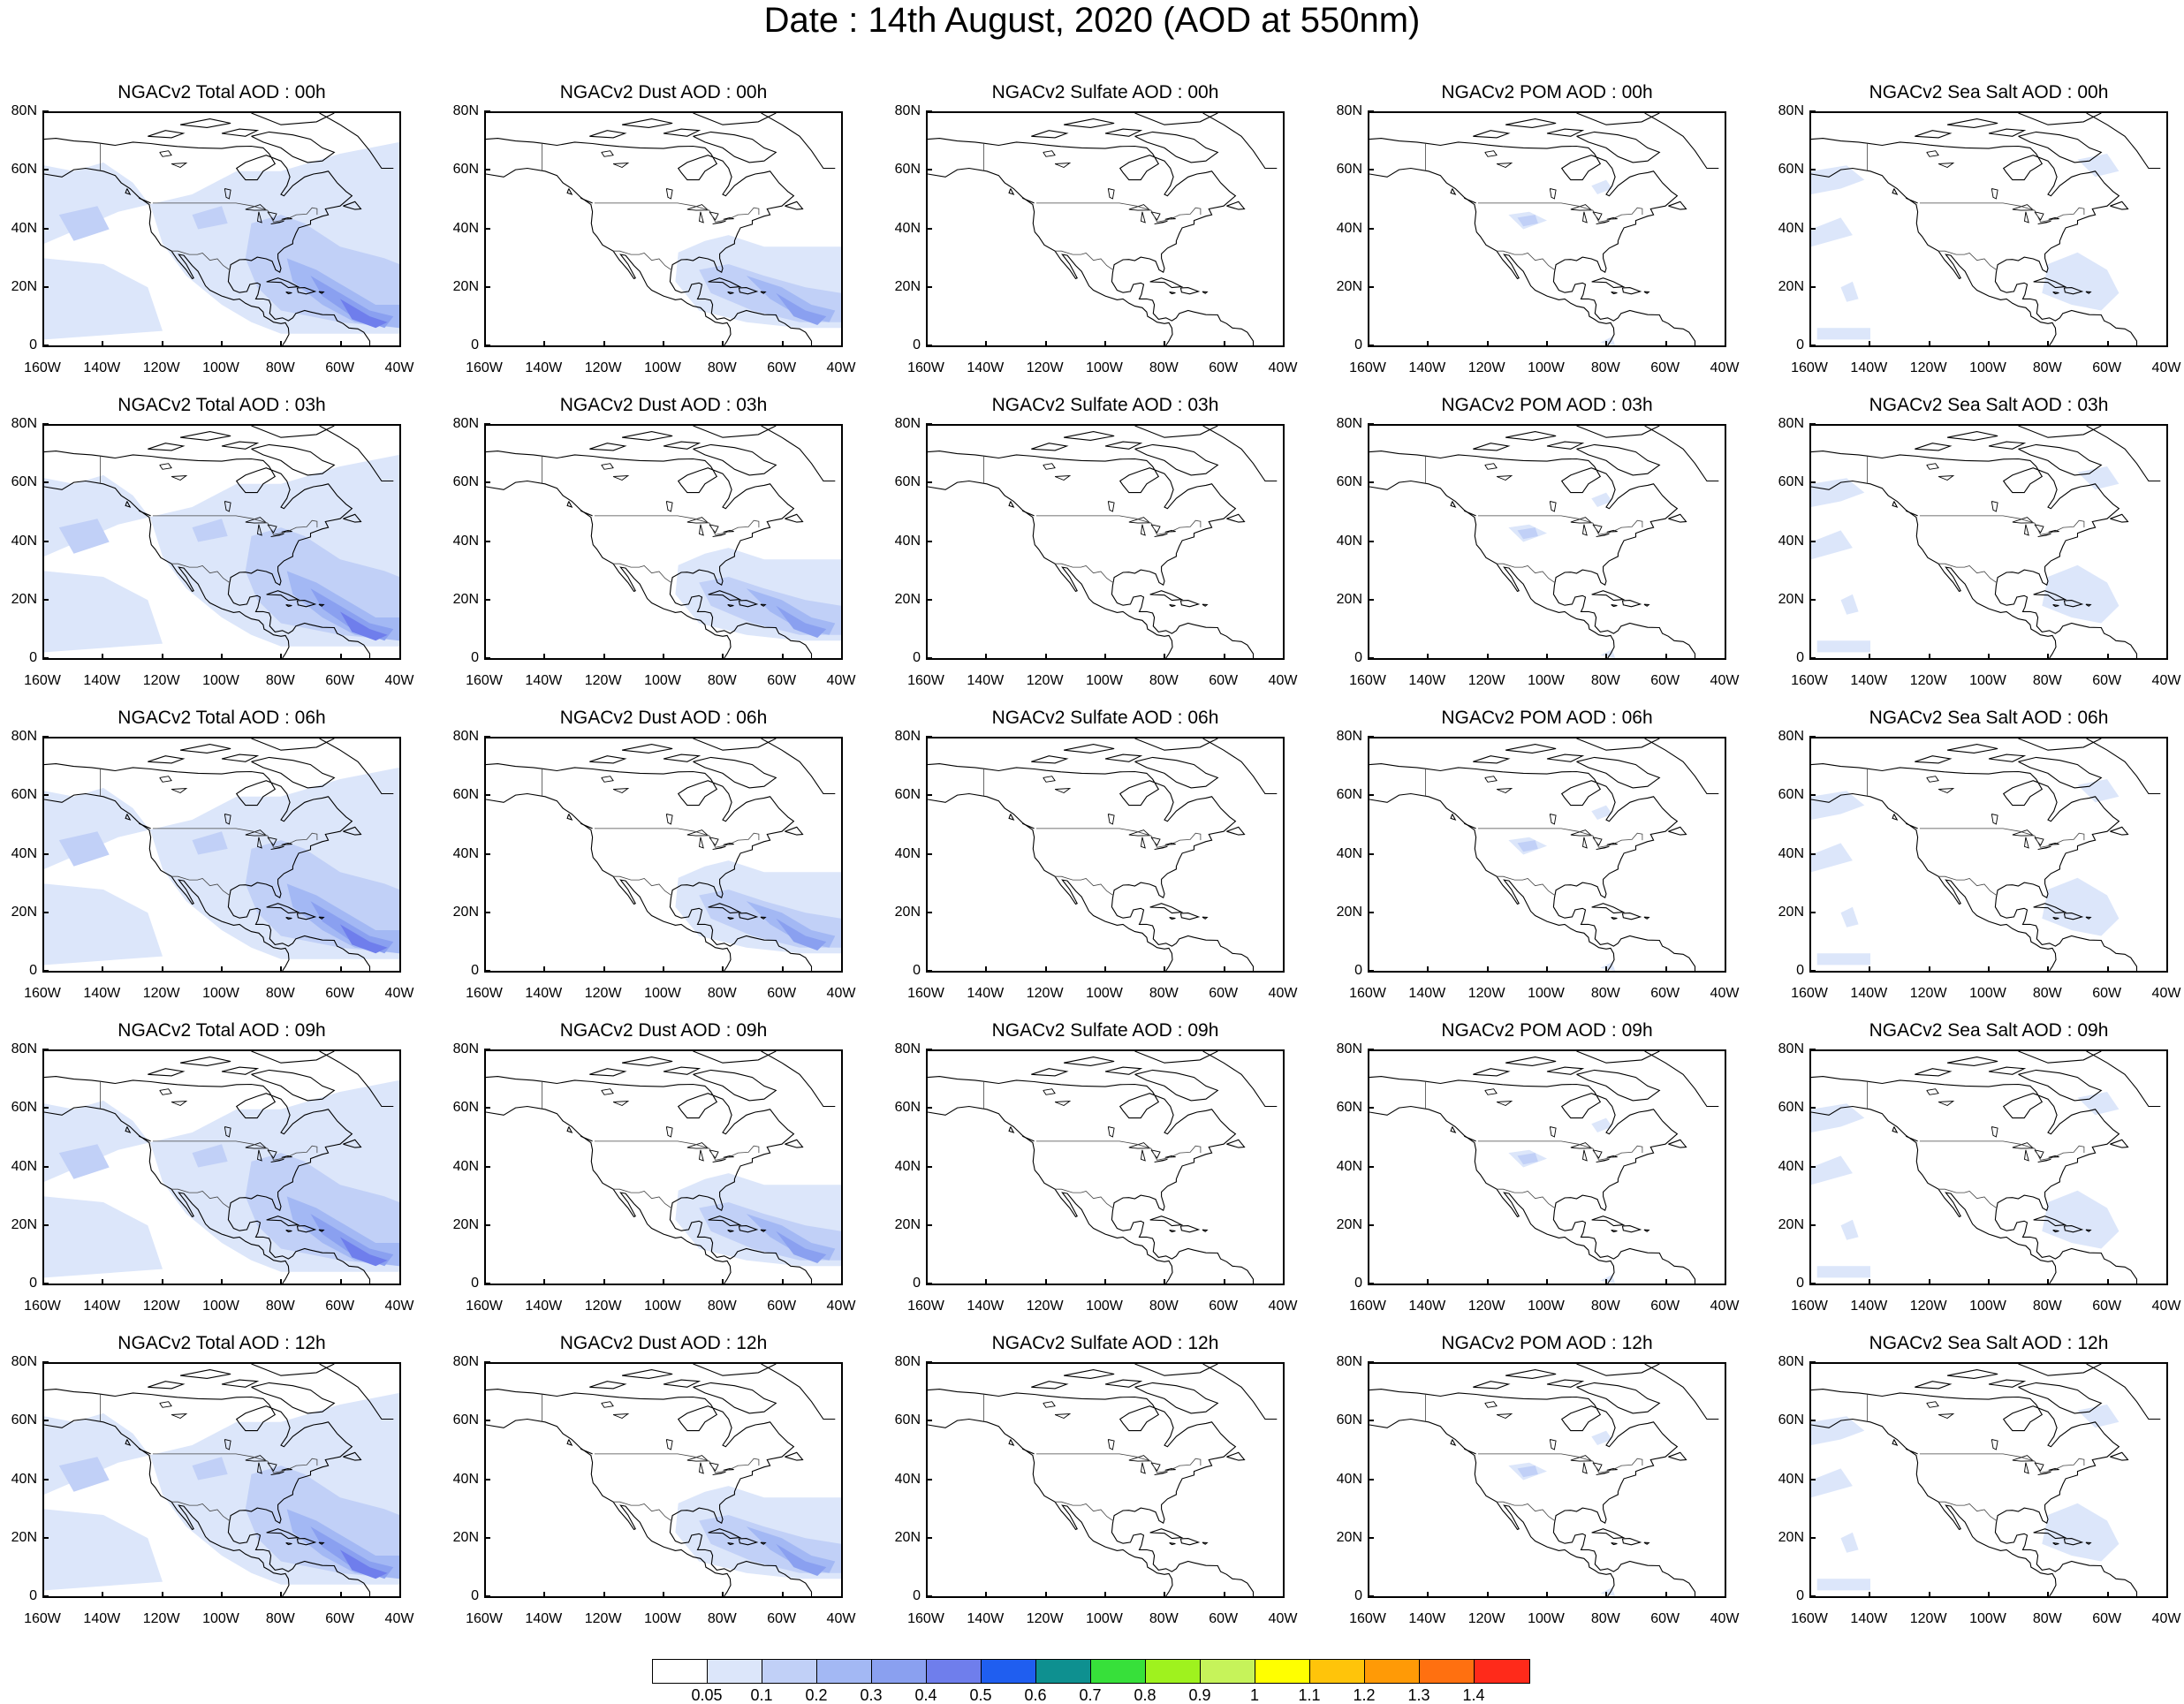 The image size is (2184, 1704). I want to click on lon-tick-label: 120W, so click(603, 367).